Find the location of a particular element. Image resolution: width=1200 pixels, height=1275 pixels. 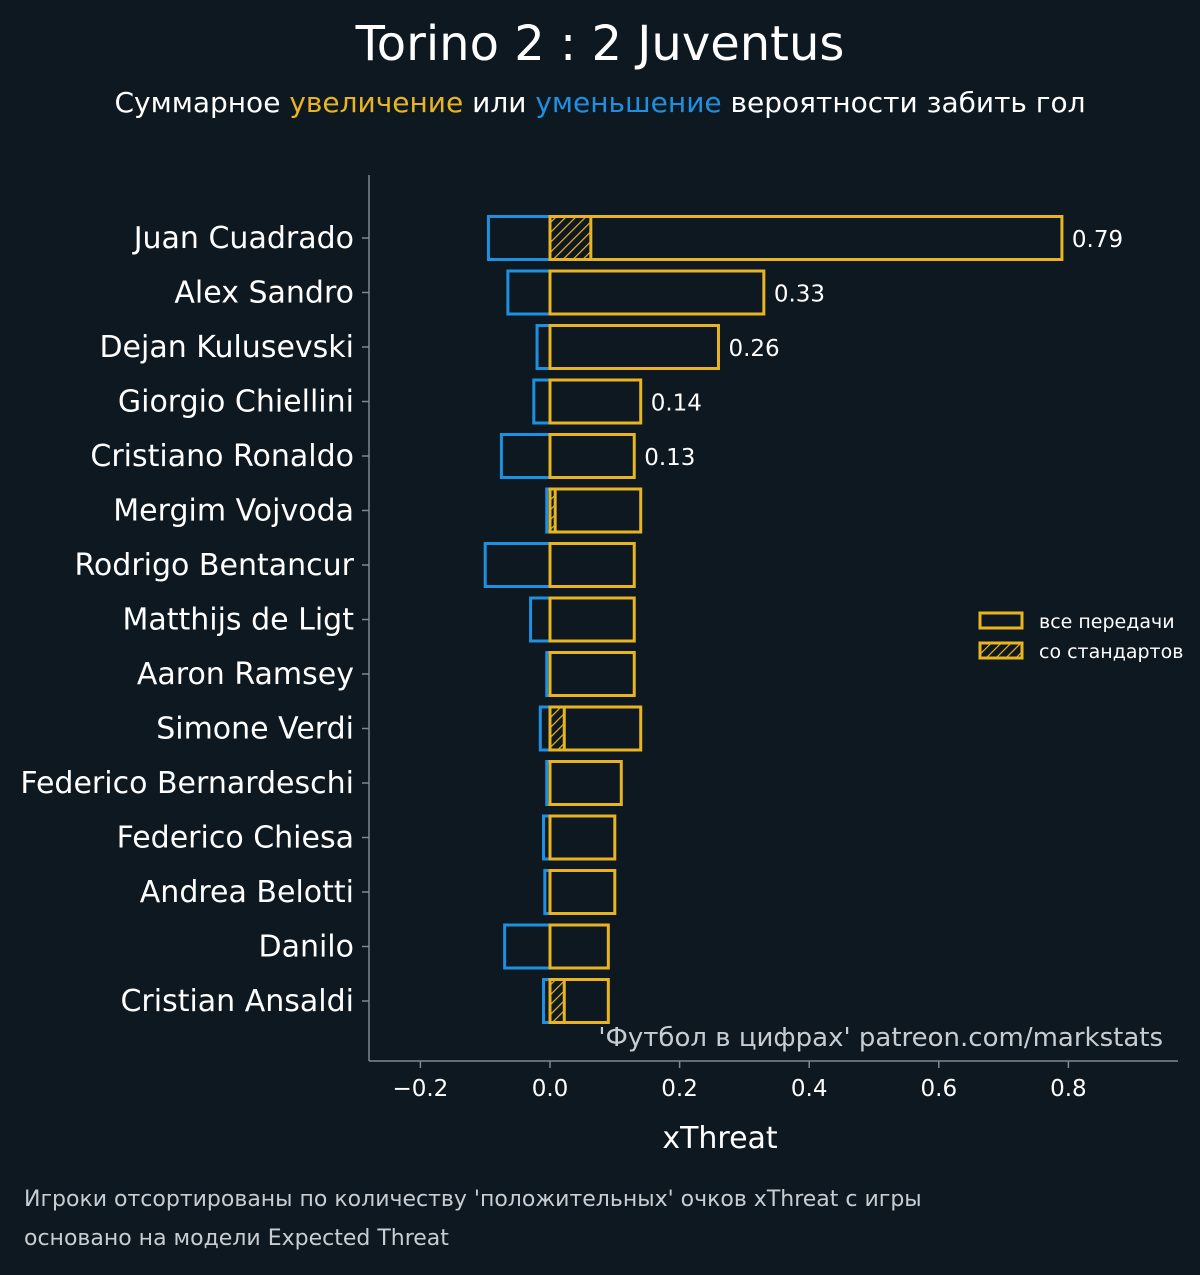

x-tick-label: 0.4 is located at coordinates (809, 1089).